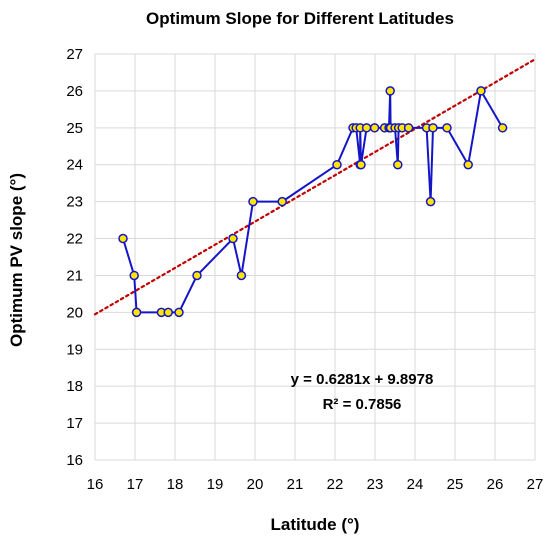 The height and width of the screenshot is (543, 550). What do you see at coordinates (335, 484) in the screenshot?
I see `x-tick-label: 22` at bounding box center [335, 484].